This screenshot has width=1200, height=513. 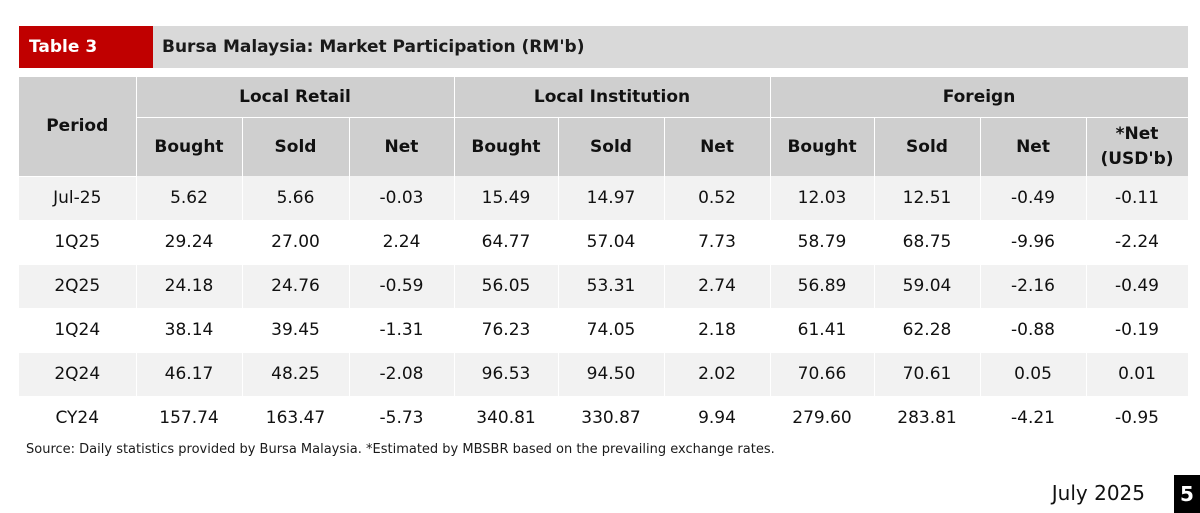 What do you see at coordinates (927, 198) in the screenshot?
I see `table-cell: 12.51` at bounding box center [927, 198].